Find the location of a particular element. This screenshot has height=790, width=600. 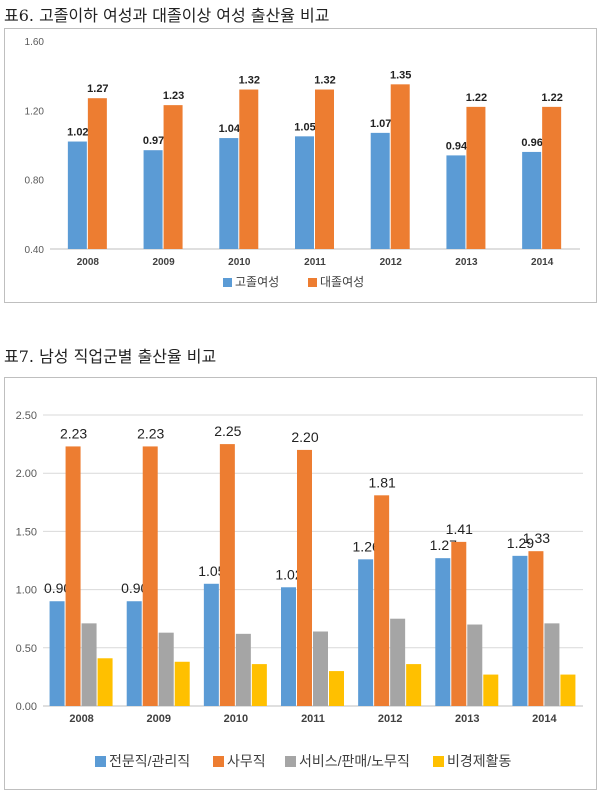

y-tick-label: 0.50 is located at coordinates (26, 649).